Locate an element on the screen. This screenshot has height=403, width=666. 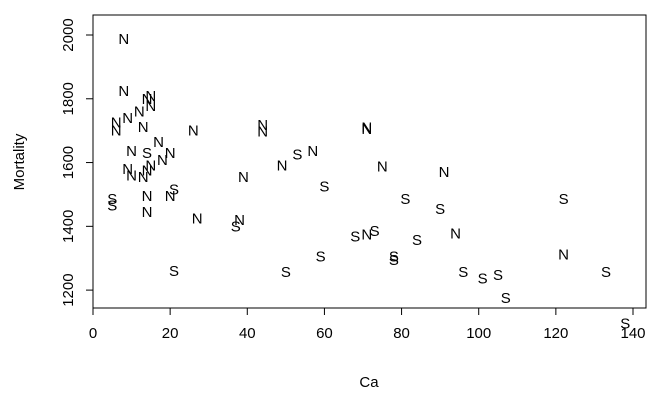
x-tick-label: 40 is located at coordinates (247, 333).